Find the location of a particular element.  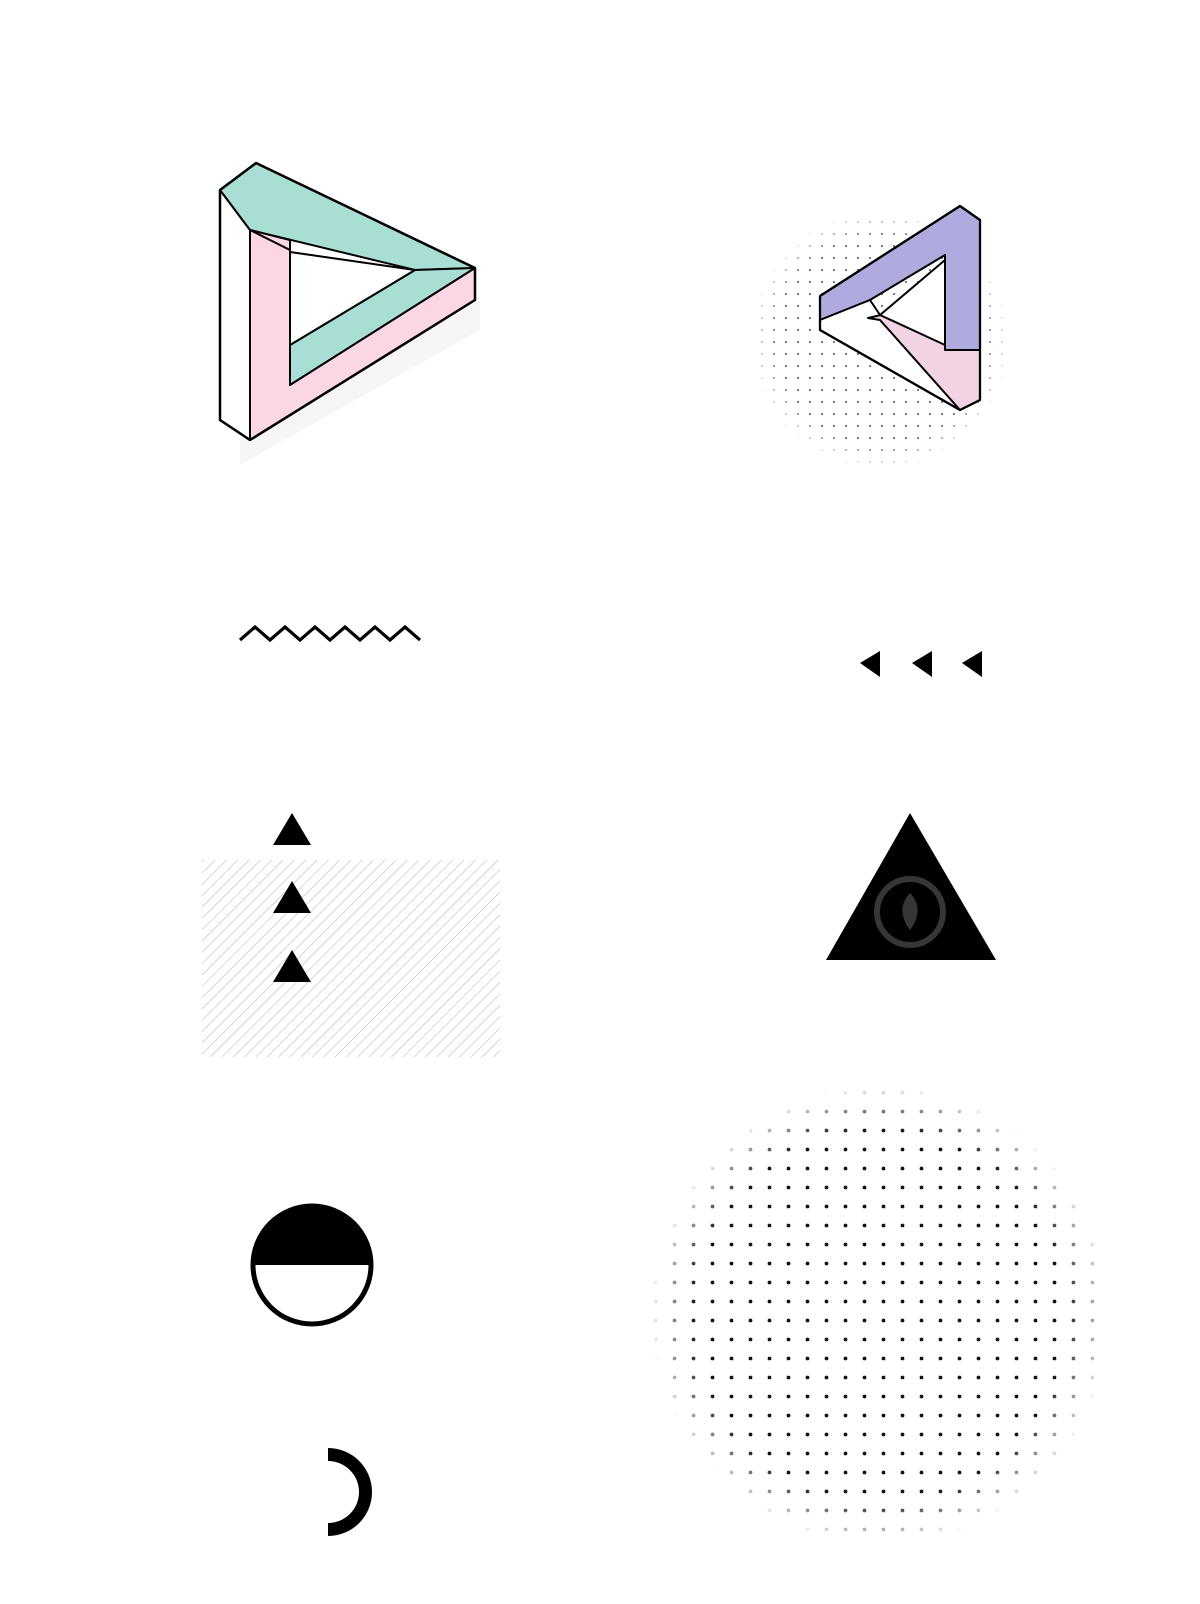

left-arrow-triangles is located at coordinates (921, 664).